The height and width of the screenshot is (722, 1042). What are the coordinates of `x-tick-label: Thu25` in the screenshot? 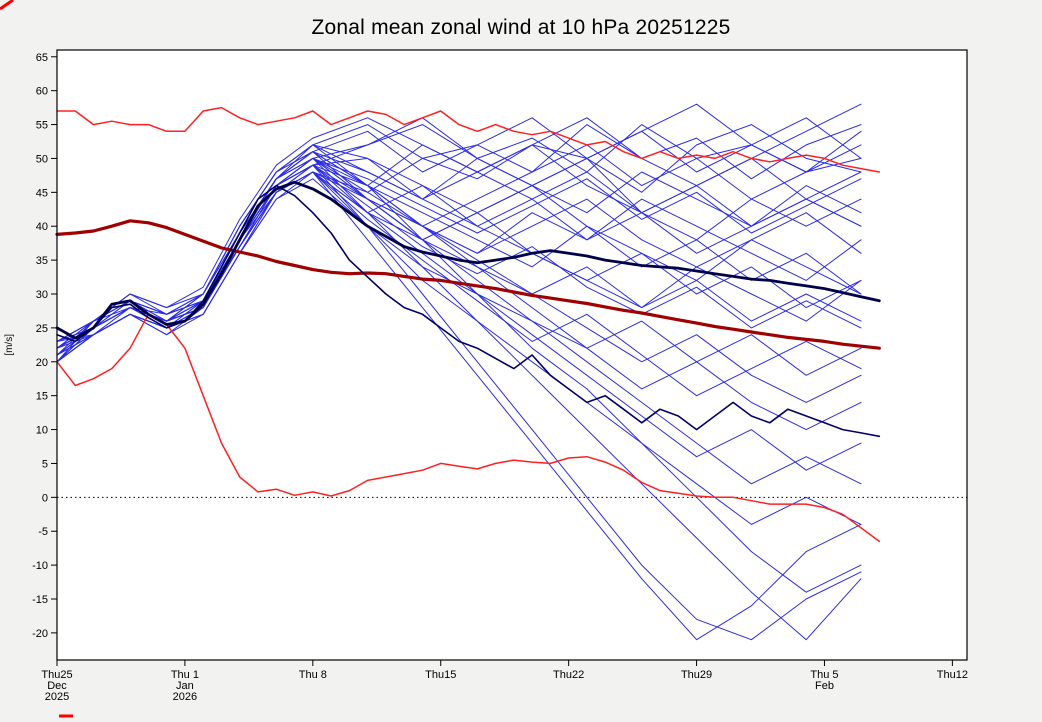 It's located at (56, 675).